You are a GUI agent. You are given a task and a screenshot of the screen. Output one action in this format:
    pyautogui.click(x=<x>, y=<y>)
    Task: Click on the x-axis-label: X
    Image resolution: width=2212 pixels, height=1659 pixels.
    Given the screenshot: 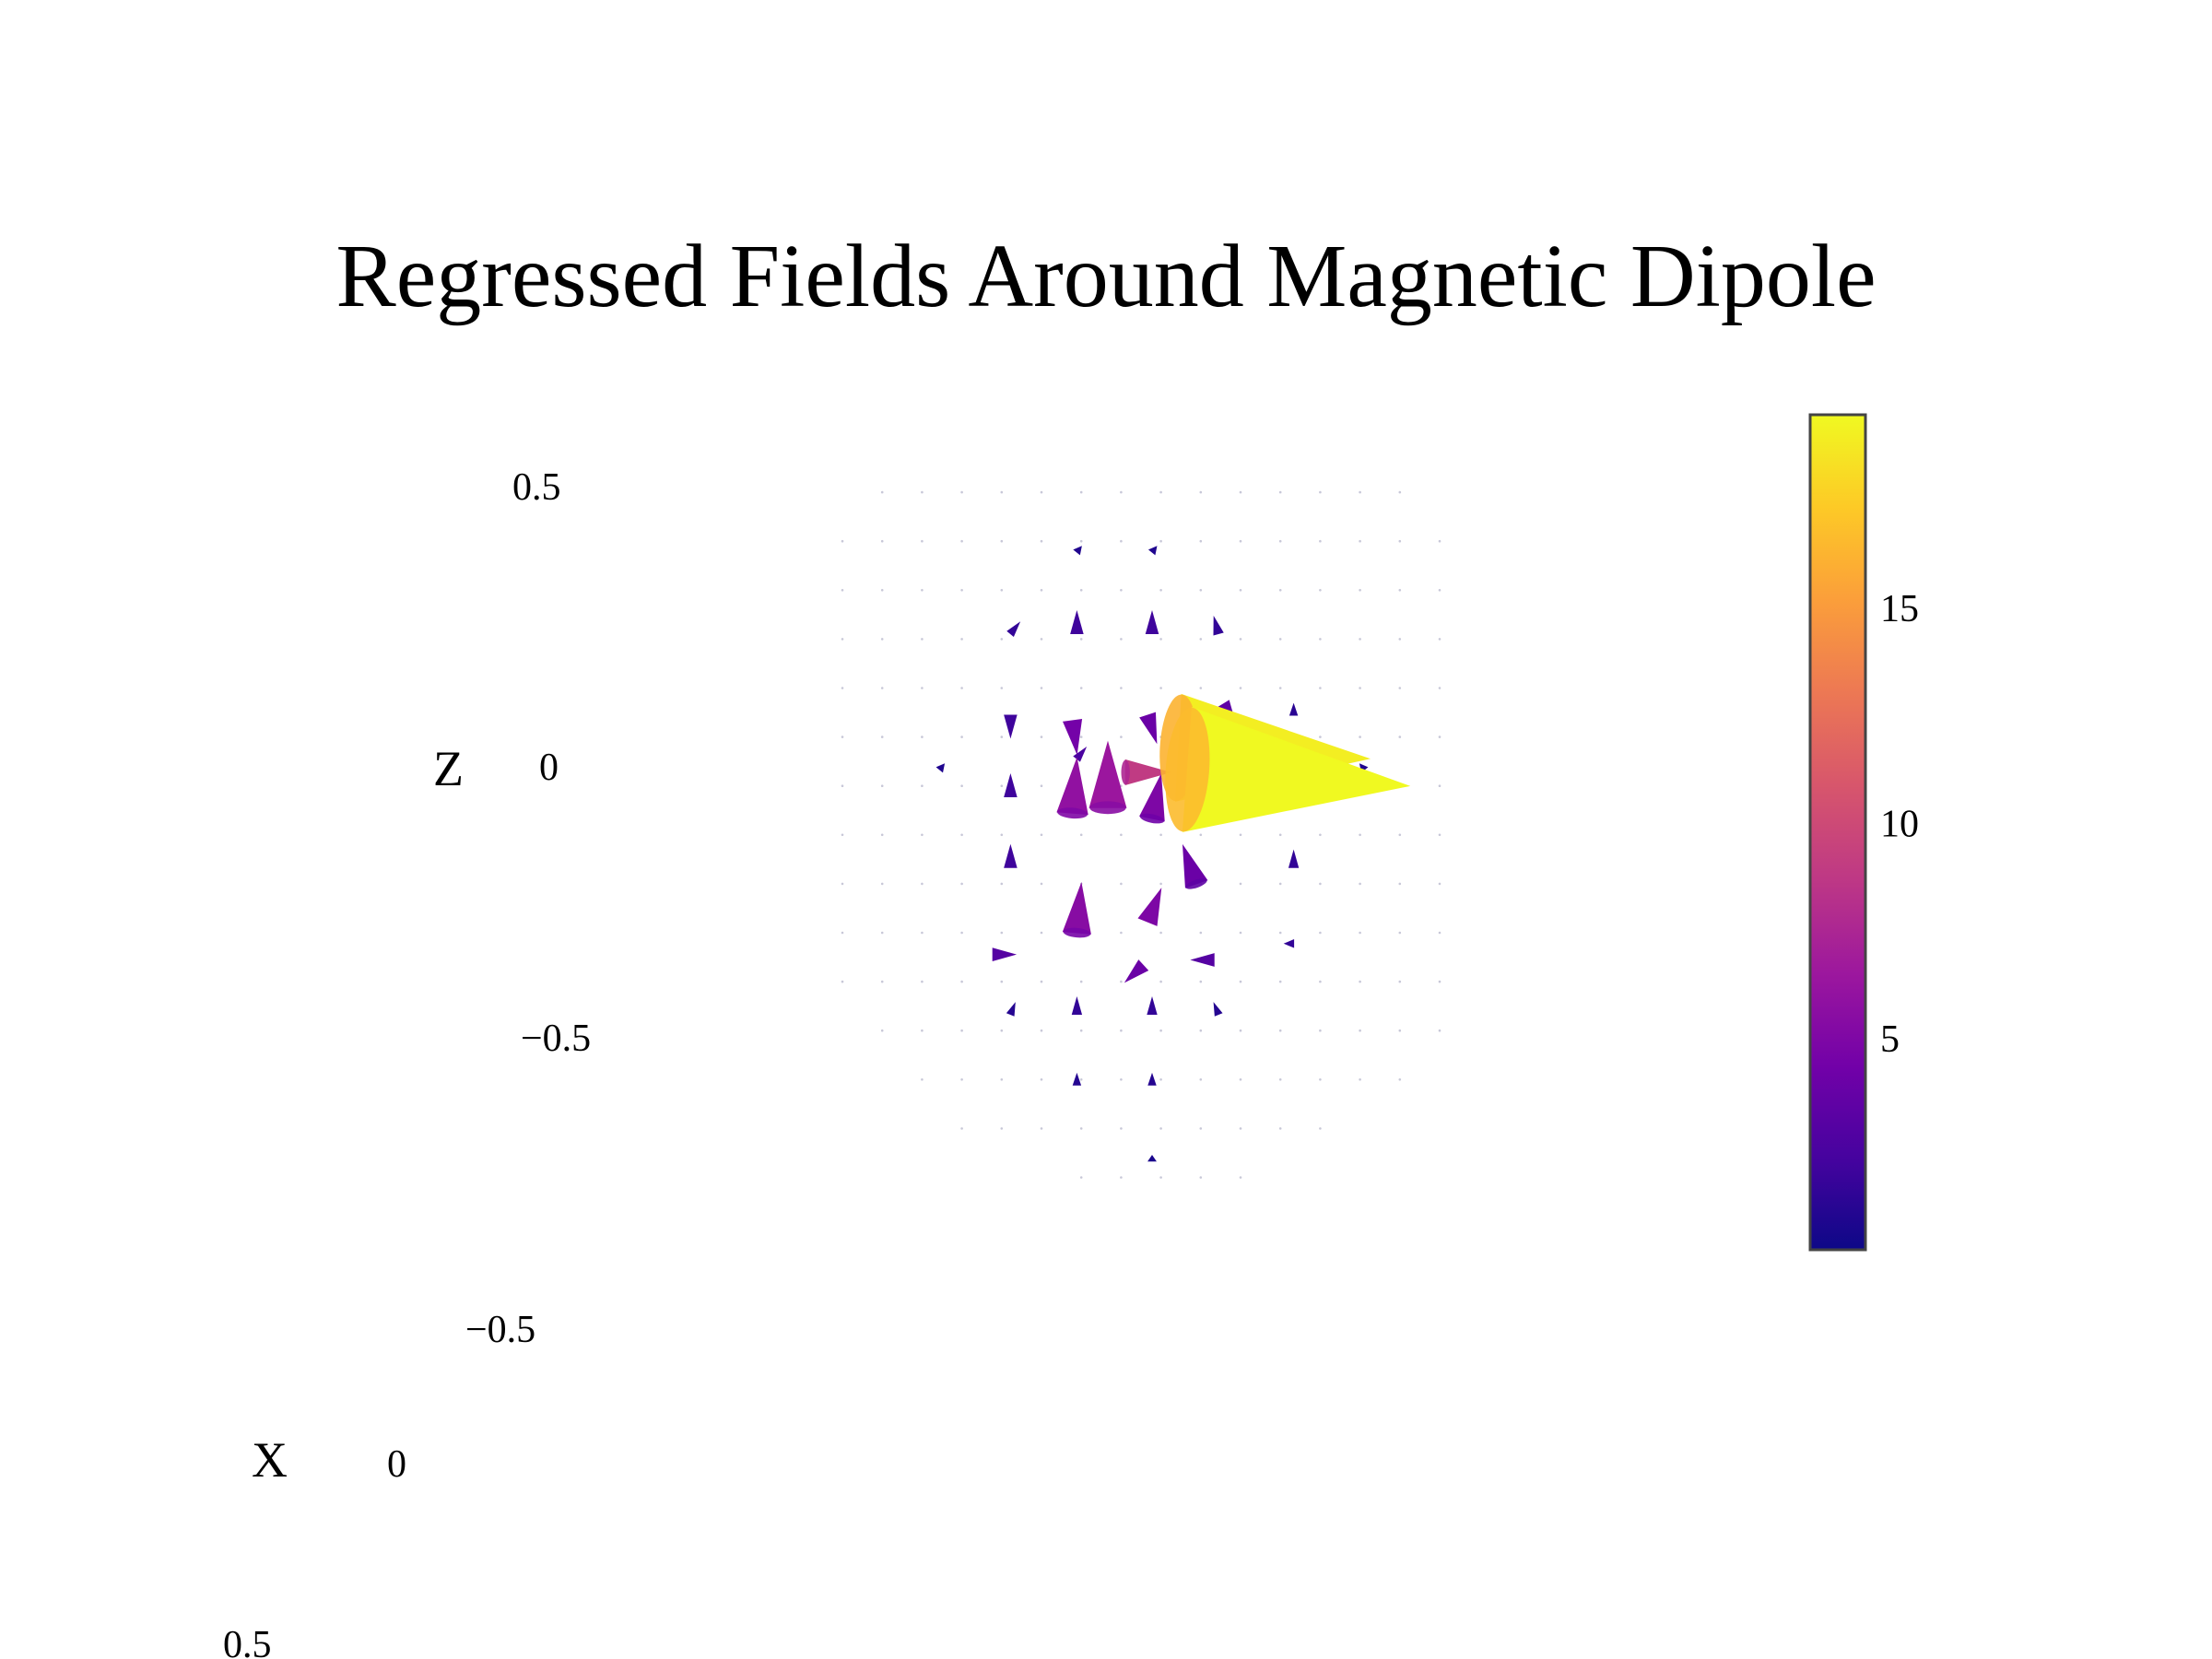 What is the action you would take?
    pyautogui.click(x=270, y=1460)
    